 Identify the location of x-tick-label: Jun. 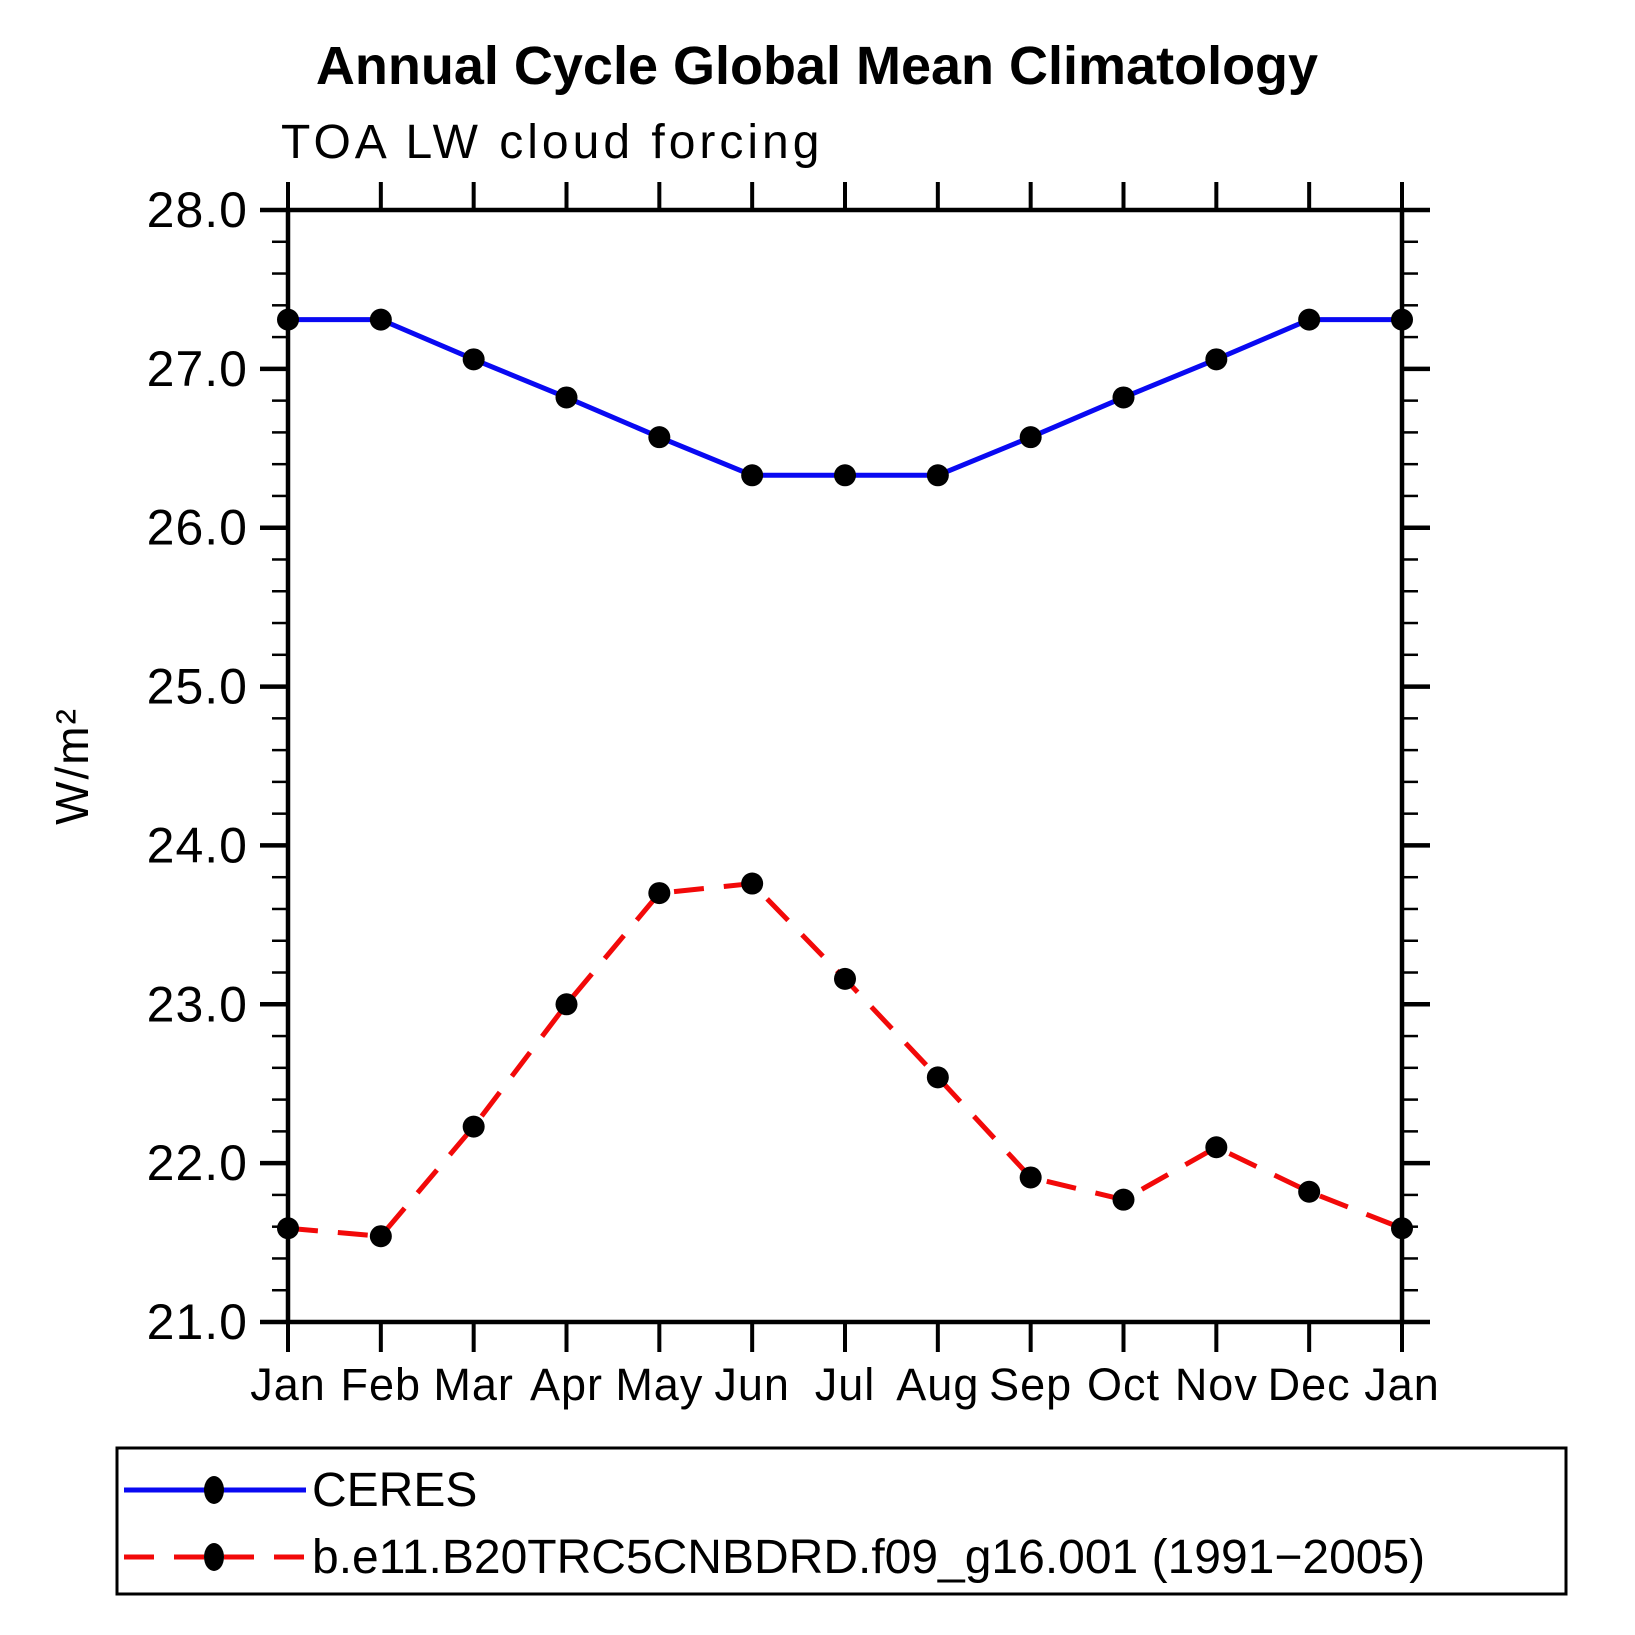
(752, 1384).